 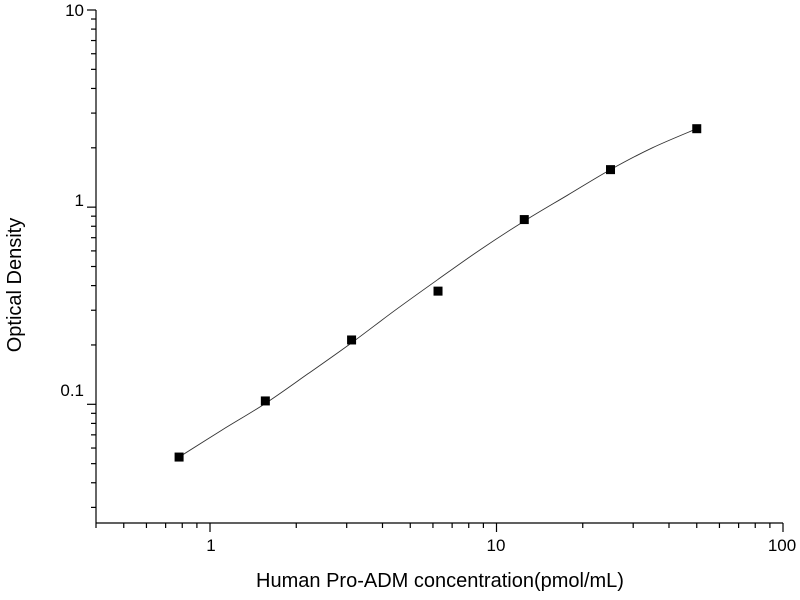 What do you see at coordinates (210, 545) in the screenshot?
I see `x-tick-label-1: 1` at bounding box center [210, 545].